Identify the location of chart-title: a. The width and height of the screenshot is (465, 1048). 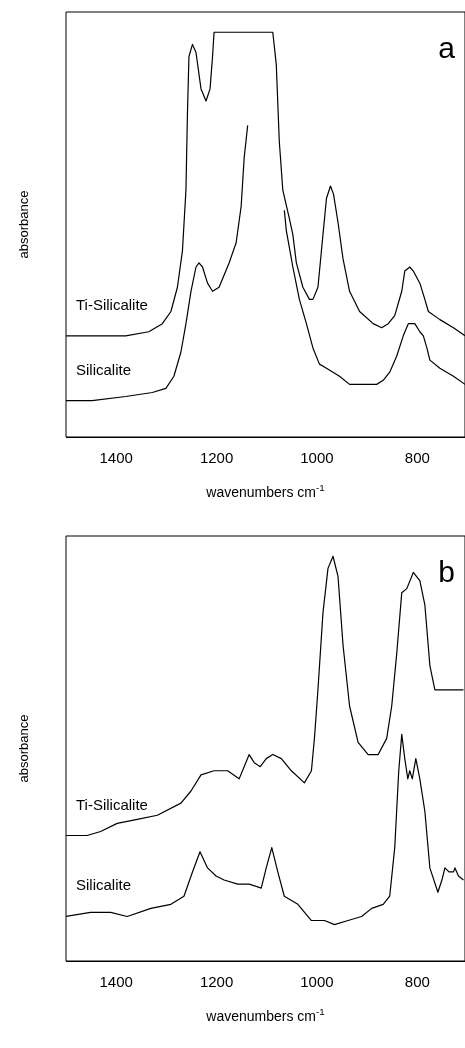
(447, 48).